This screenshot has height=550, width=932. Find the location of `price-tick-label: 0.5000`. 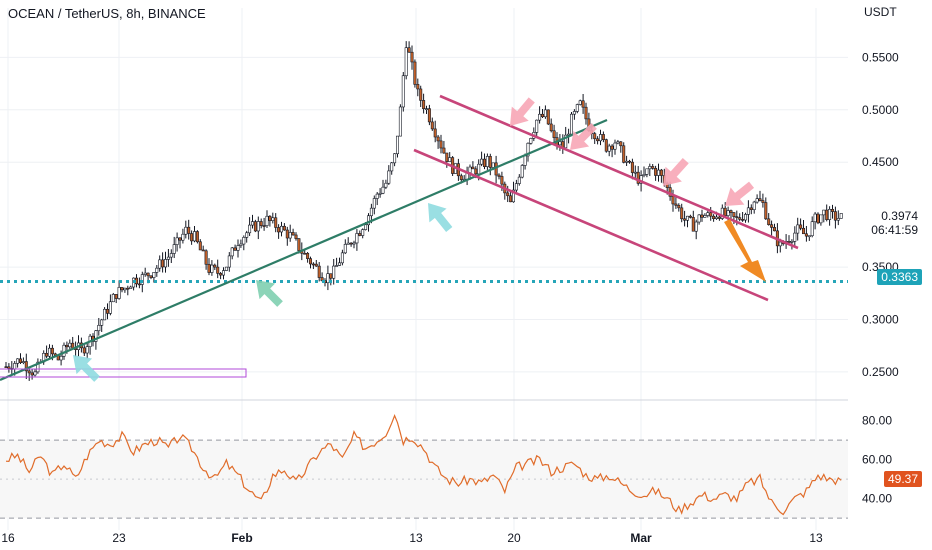

price-tick-label: 0.5000 is located at coordinates (880, 110).